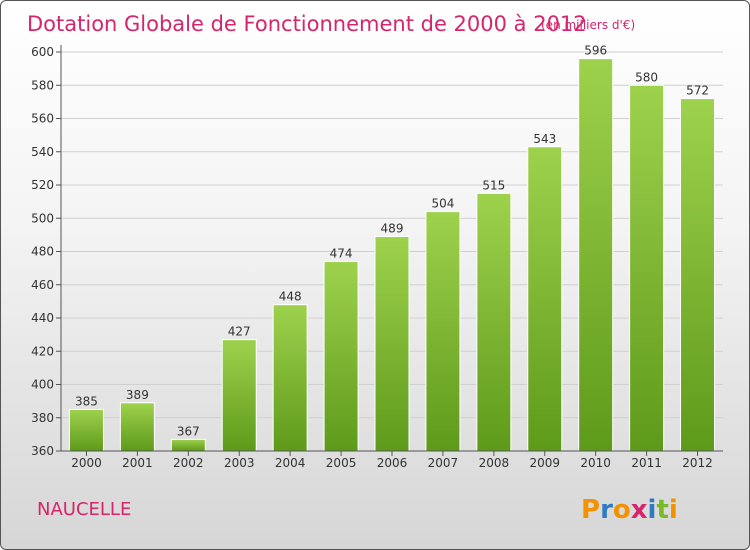 Image resolution: width=750 pixels, height=550 pixels. What do you see at coordinates (239, 463) in the screenshot?
I see `x-tick-label: 2003` at bounding box center [239, 463].